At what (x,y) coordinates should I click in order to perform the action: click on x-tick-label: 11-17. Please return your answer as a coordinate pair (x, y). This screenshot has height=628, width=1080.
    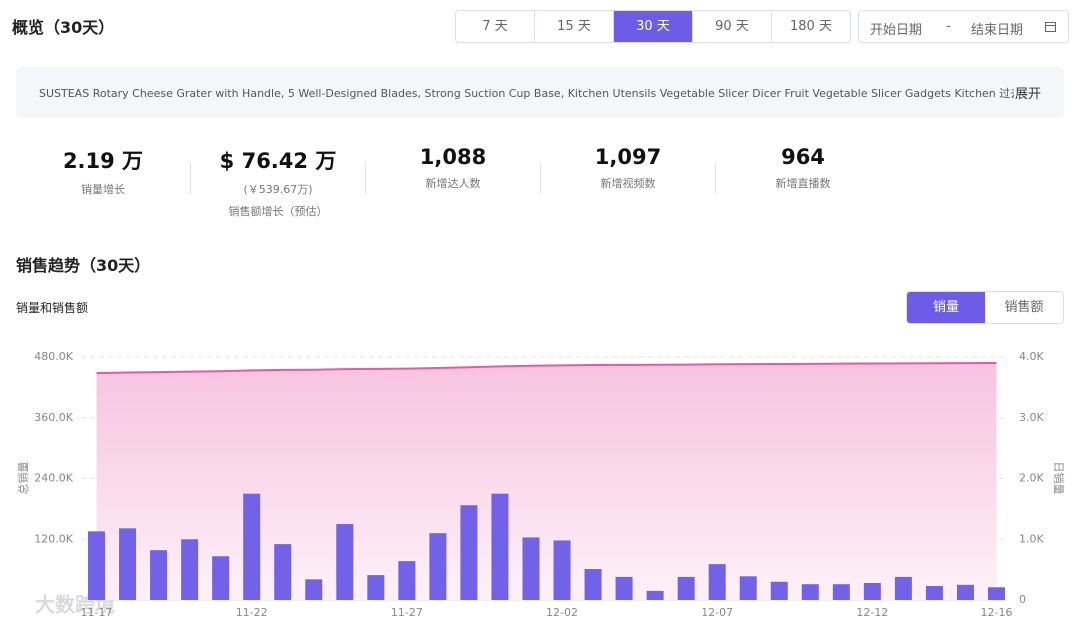
    Looking at the image, I should click on (97, 612).